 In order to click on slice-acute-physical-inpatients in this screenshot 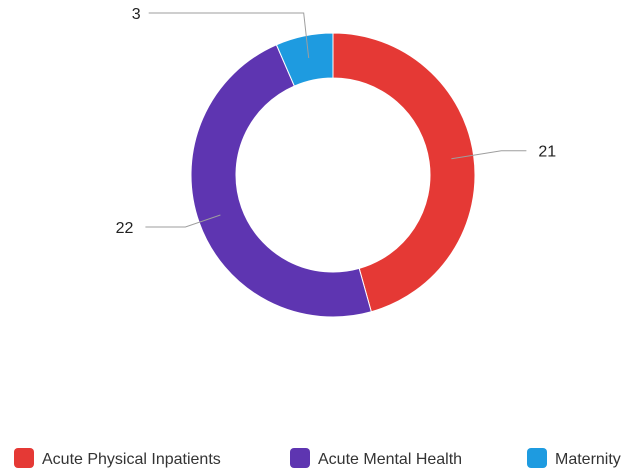, I will do `click(404, 172)`.